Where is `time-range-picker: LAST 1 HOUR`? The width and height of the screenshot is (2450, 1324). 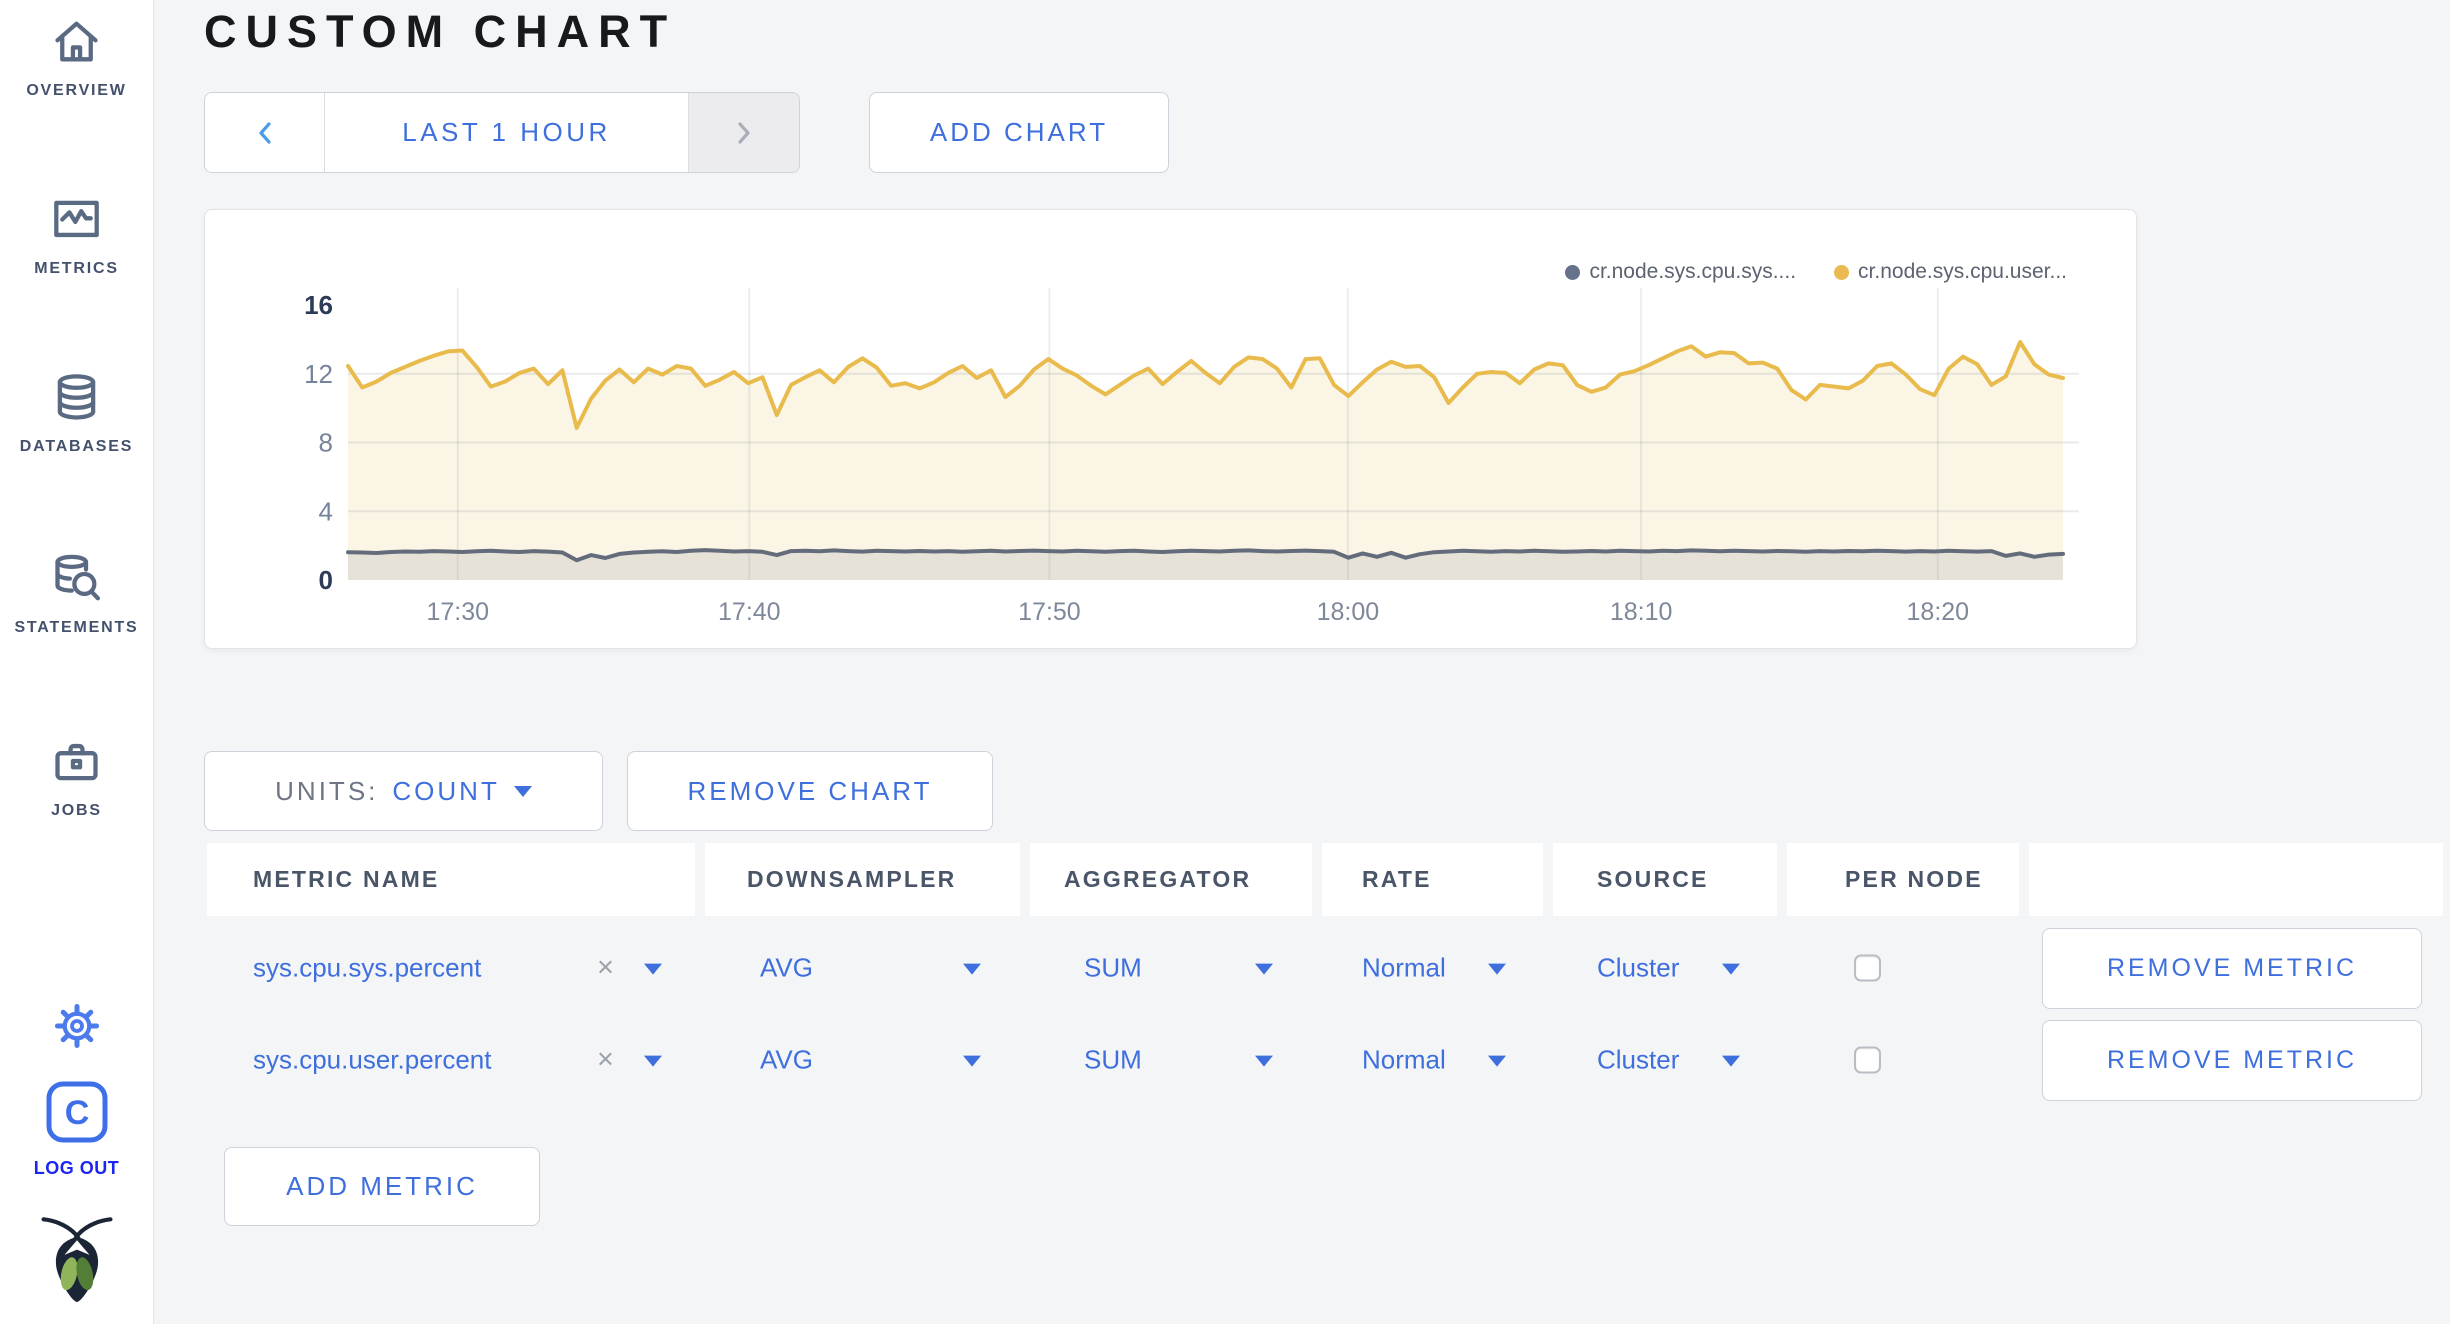
time-range-picker: LAST 1 HOUR is located at coordinates (502, 132).